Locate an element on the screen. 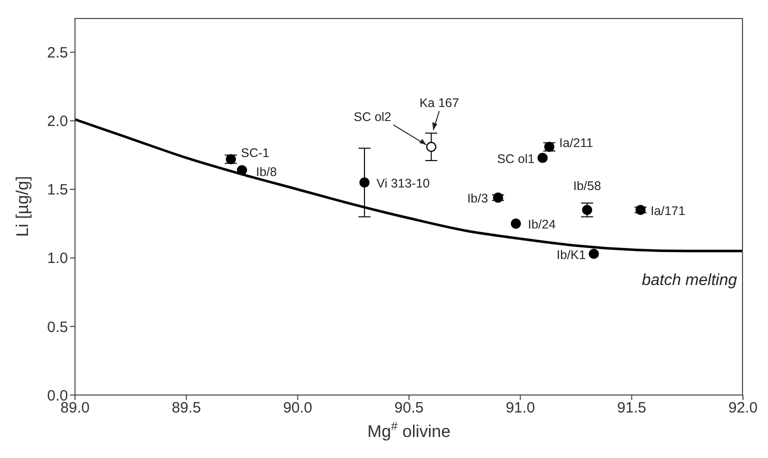  y-tick-label: 2.0 is located at coordinates (57, 121).